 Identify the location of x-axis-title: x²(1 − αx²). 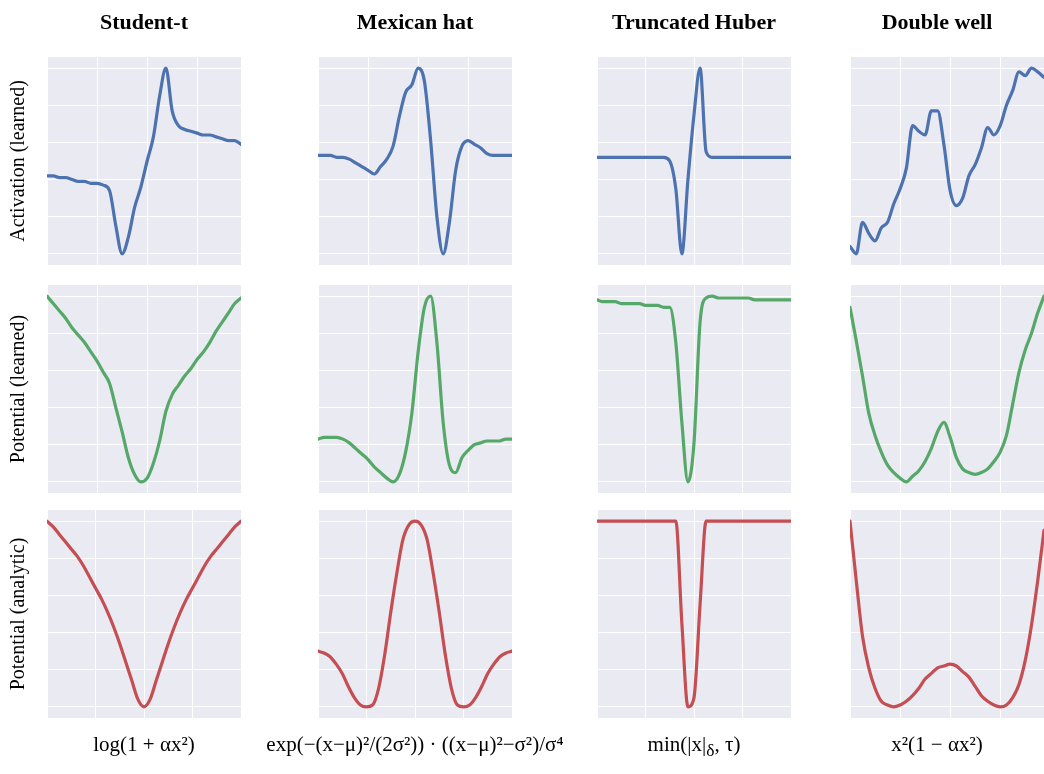
(937, 744).